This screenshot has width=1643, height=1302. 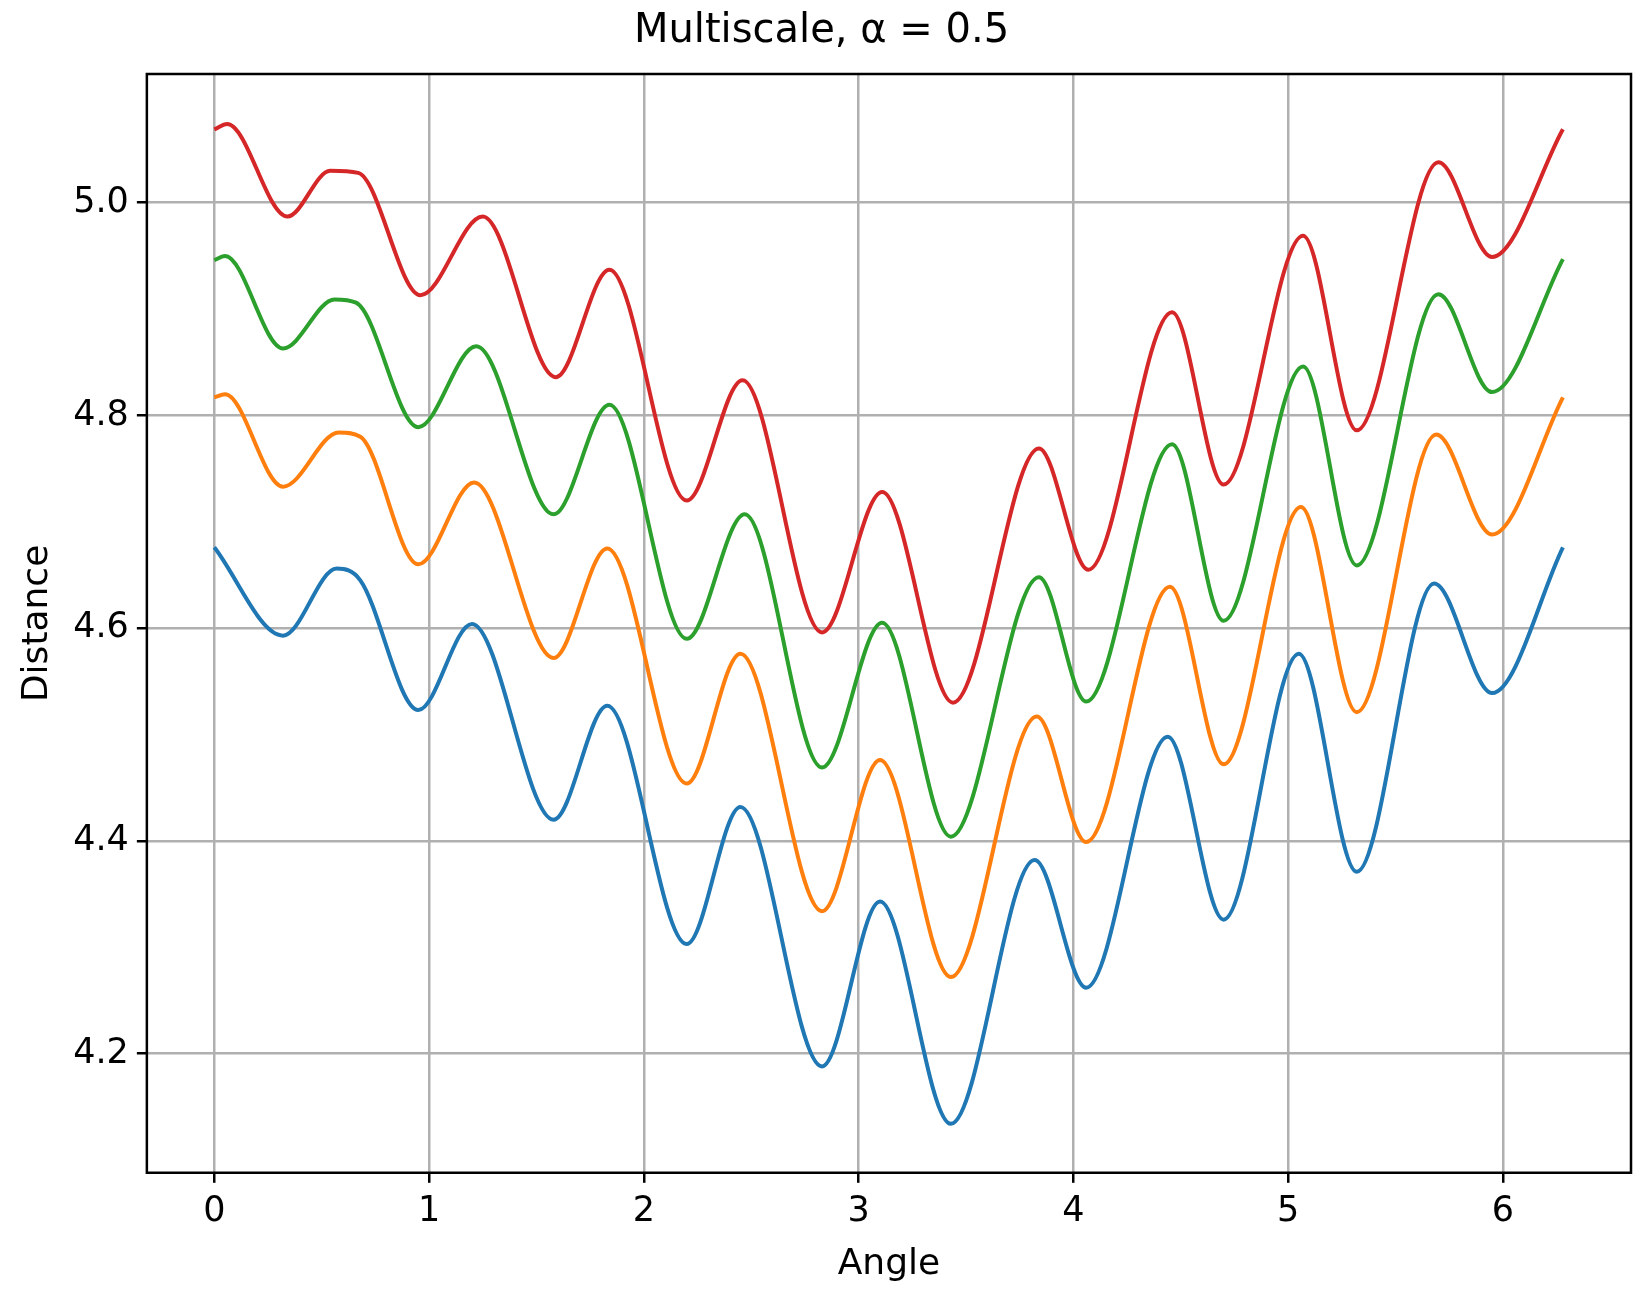 What do you see at coordinates (34, 623) in the screenshot?
I see `y-axis-title: Distance` at bounding box center [34, 623].